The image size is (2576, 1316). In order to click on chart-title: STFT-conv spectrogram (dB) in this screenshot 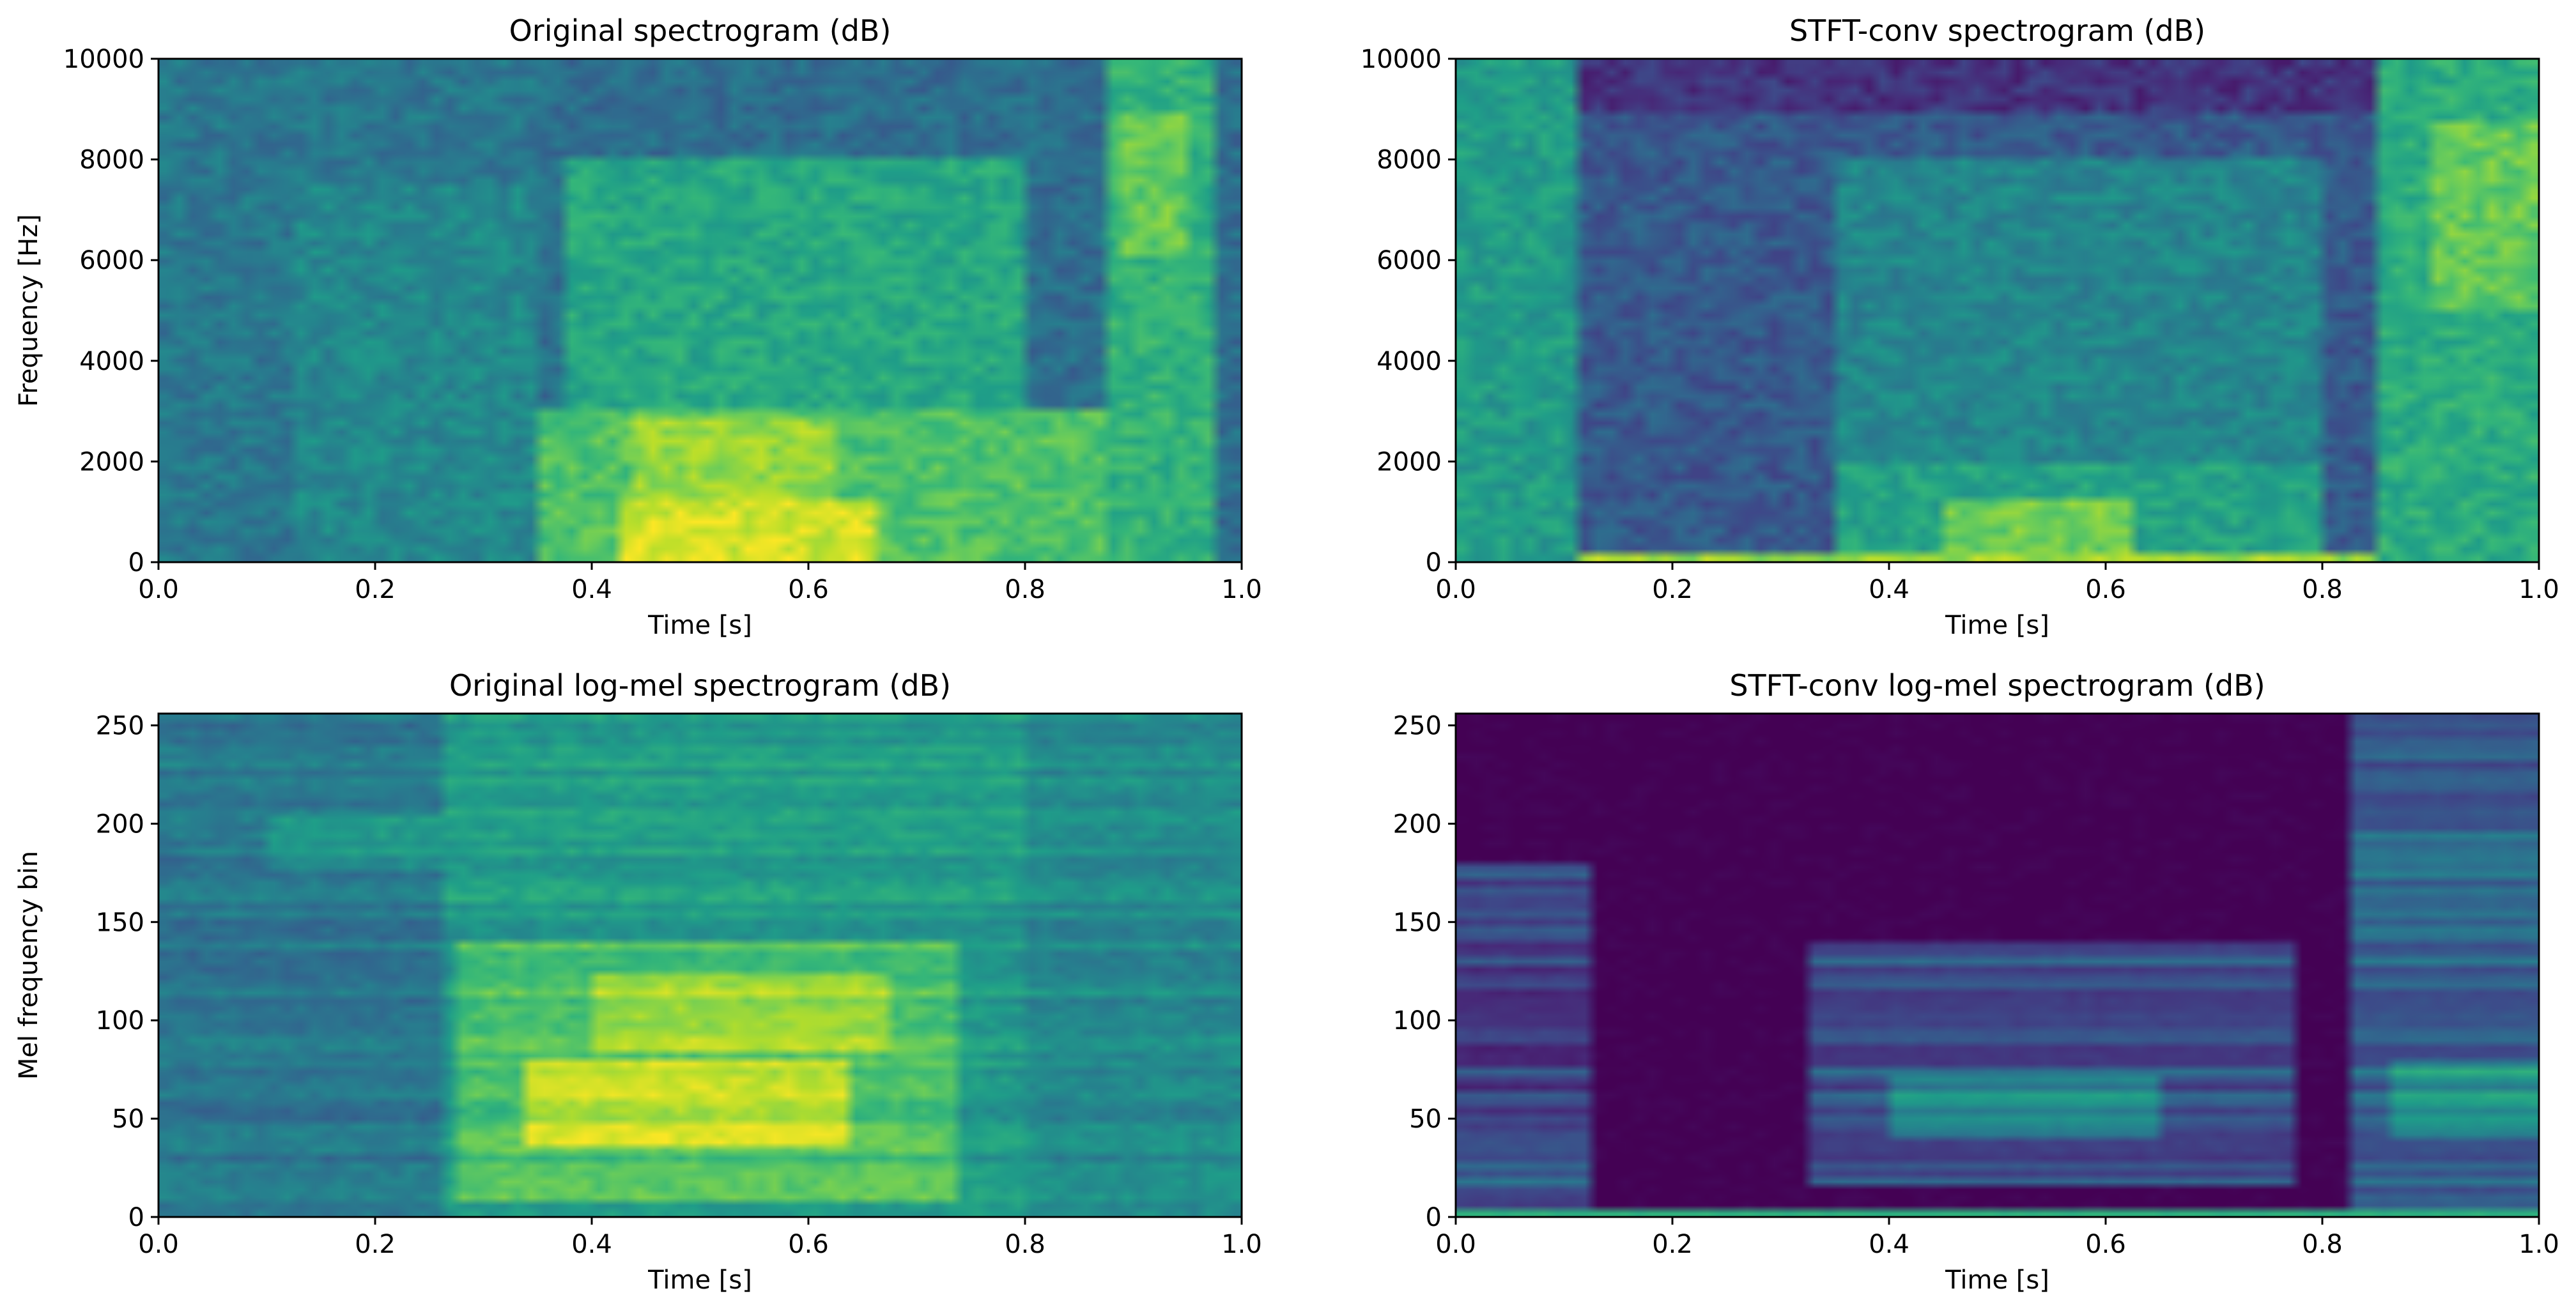, I will do `click(1997, 30)`.